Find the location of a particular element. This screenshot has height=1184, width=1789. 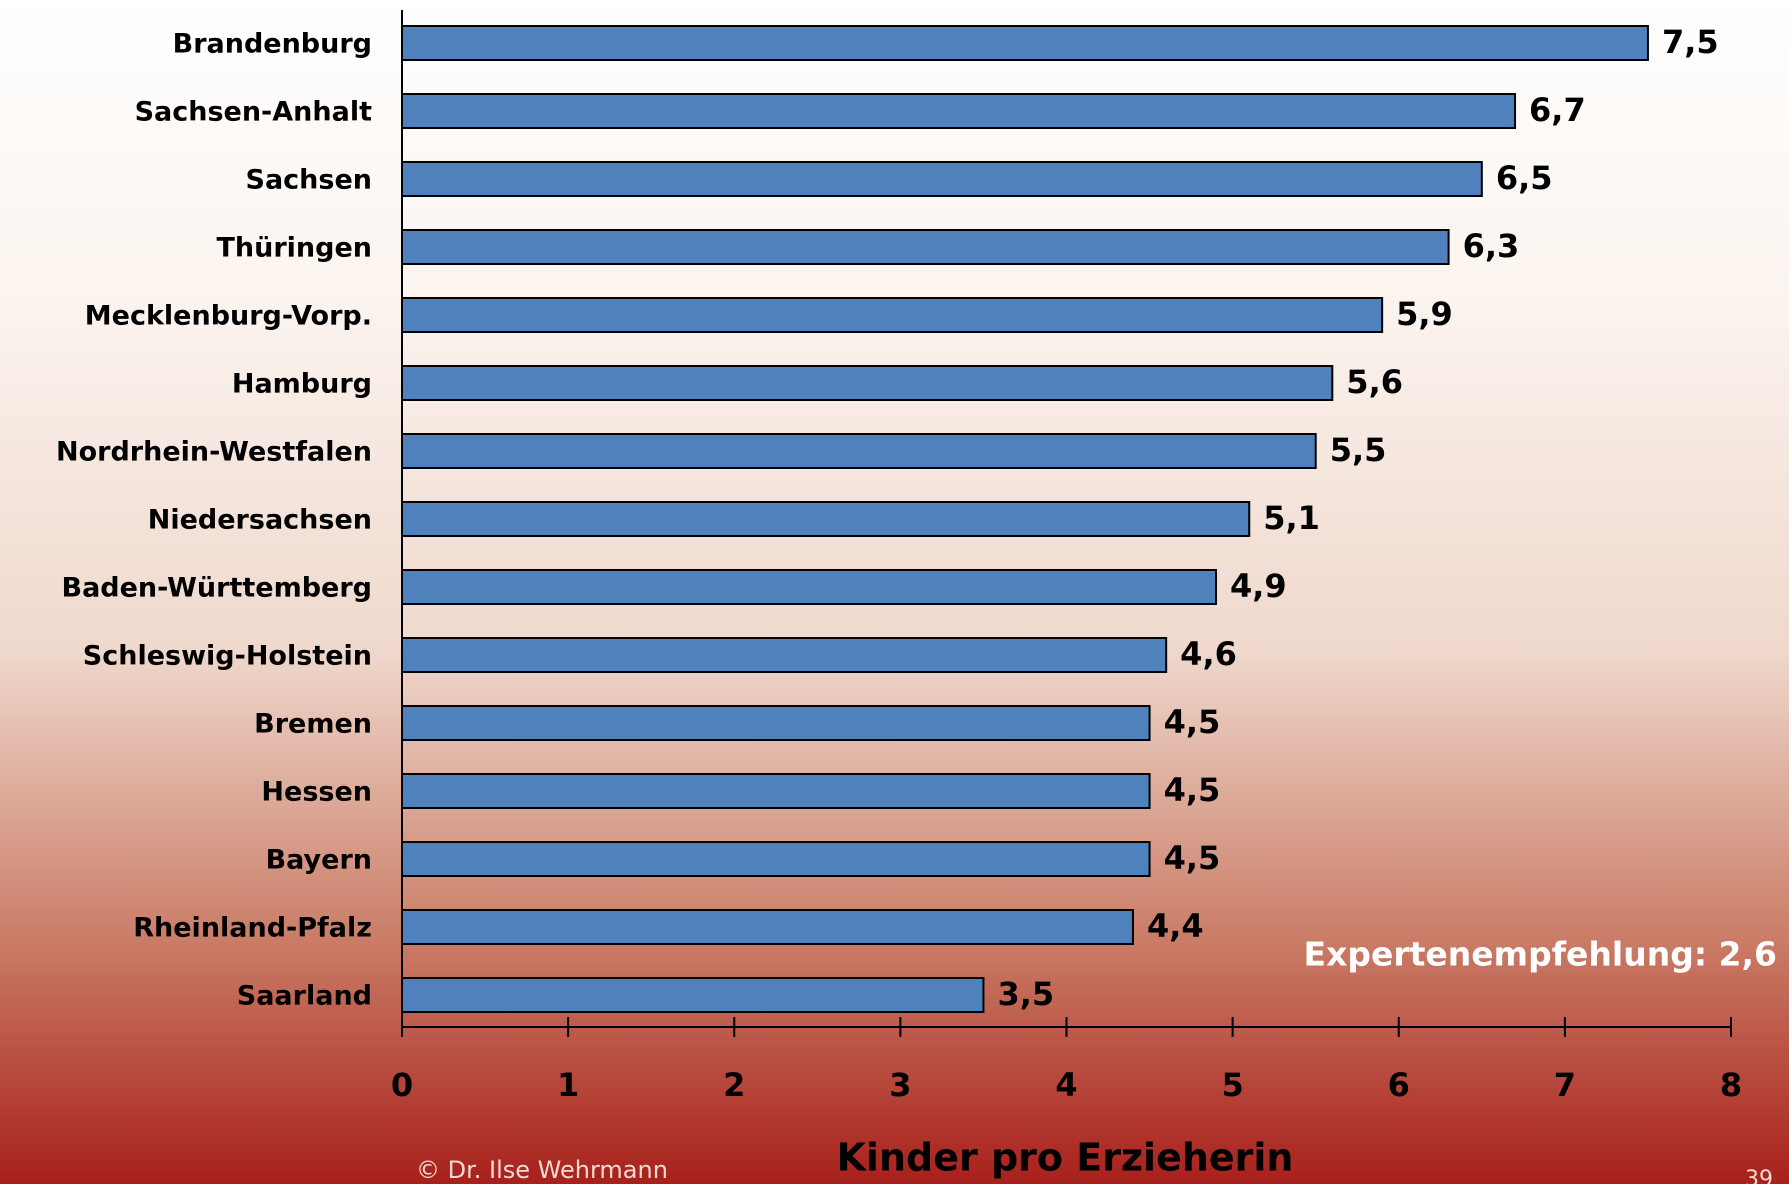

value-label: 6,5 is located at coordinates (1524, 178).